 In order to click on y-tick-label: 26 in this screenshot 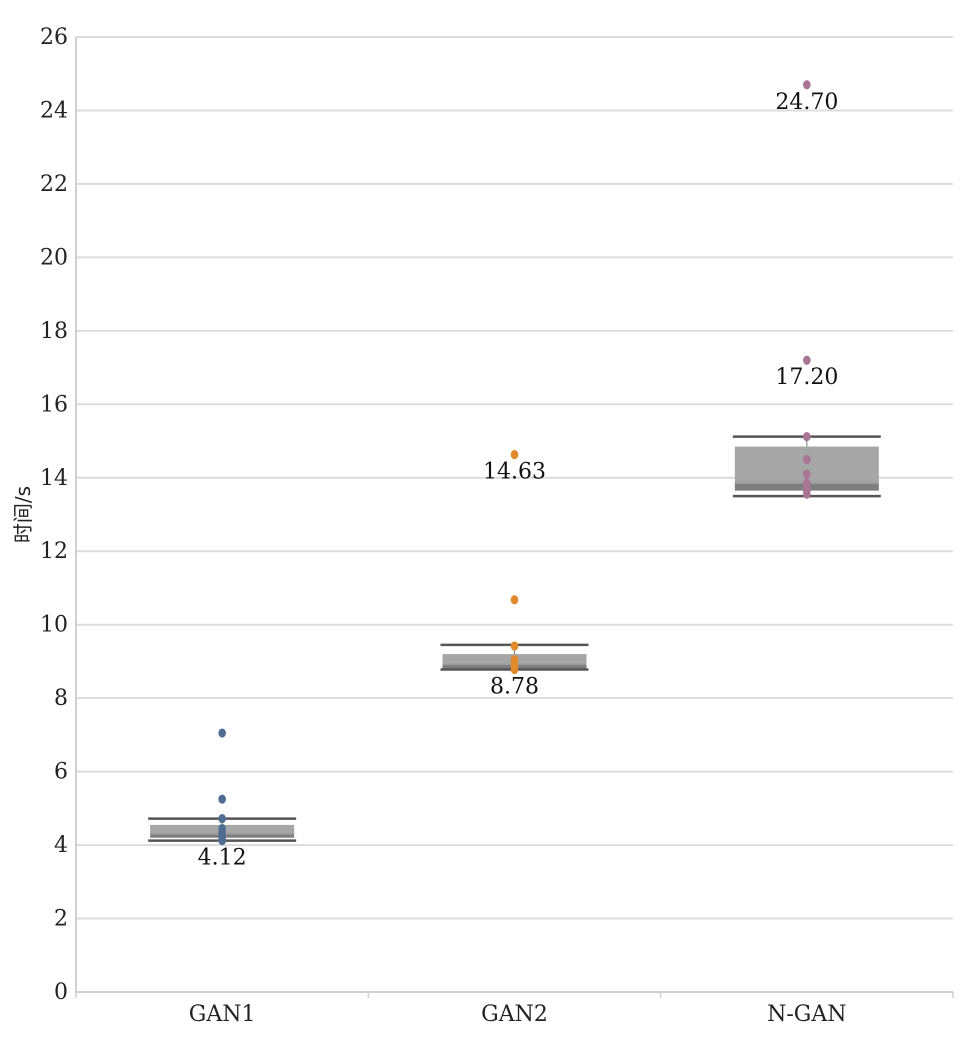, I will do `click(54, 37)`.